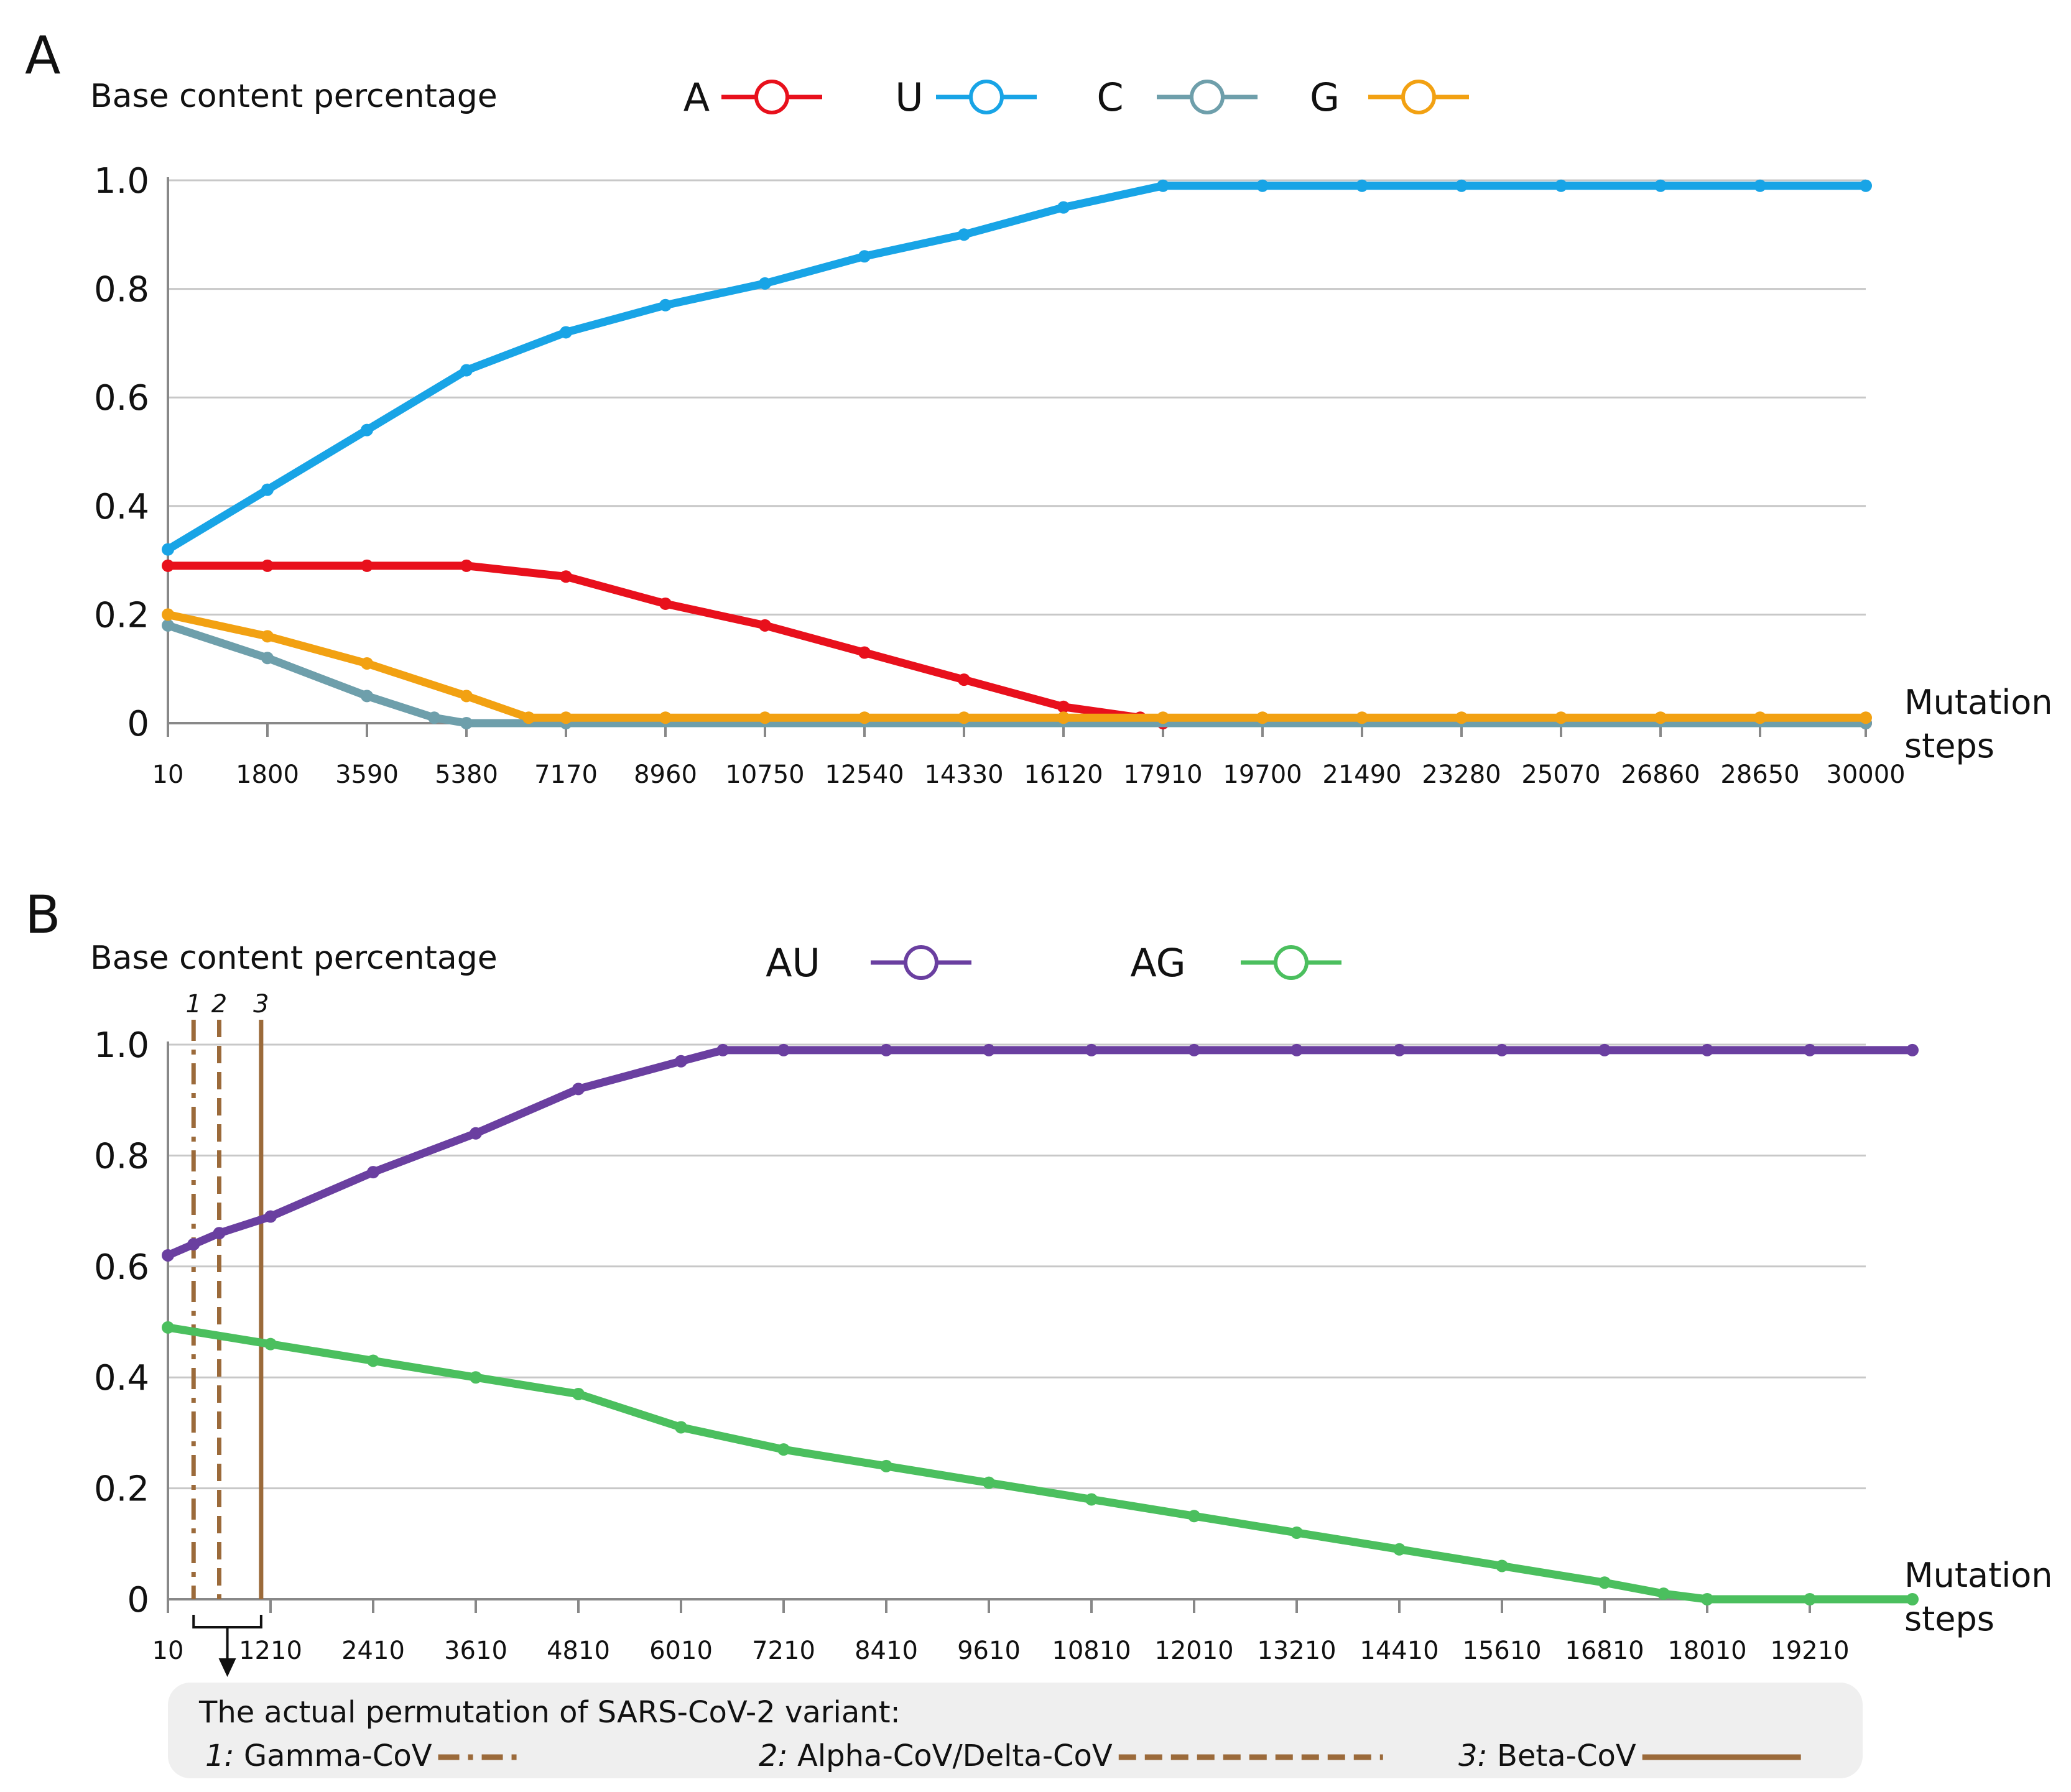 The width and height of the screenshot is (2071, 1792). Describe the element at coordinates (138, 724) in the screenshot. I see `y-tick-label: 0` at that location.